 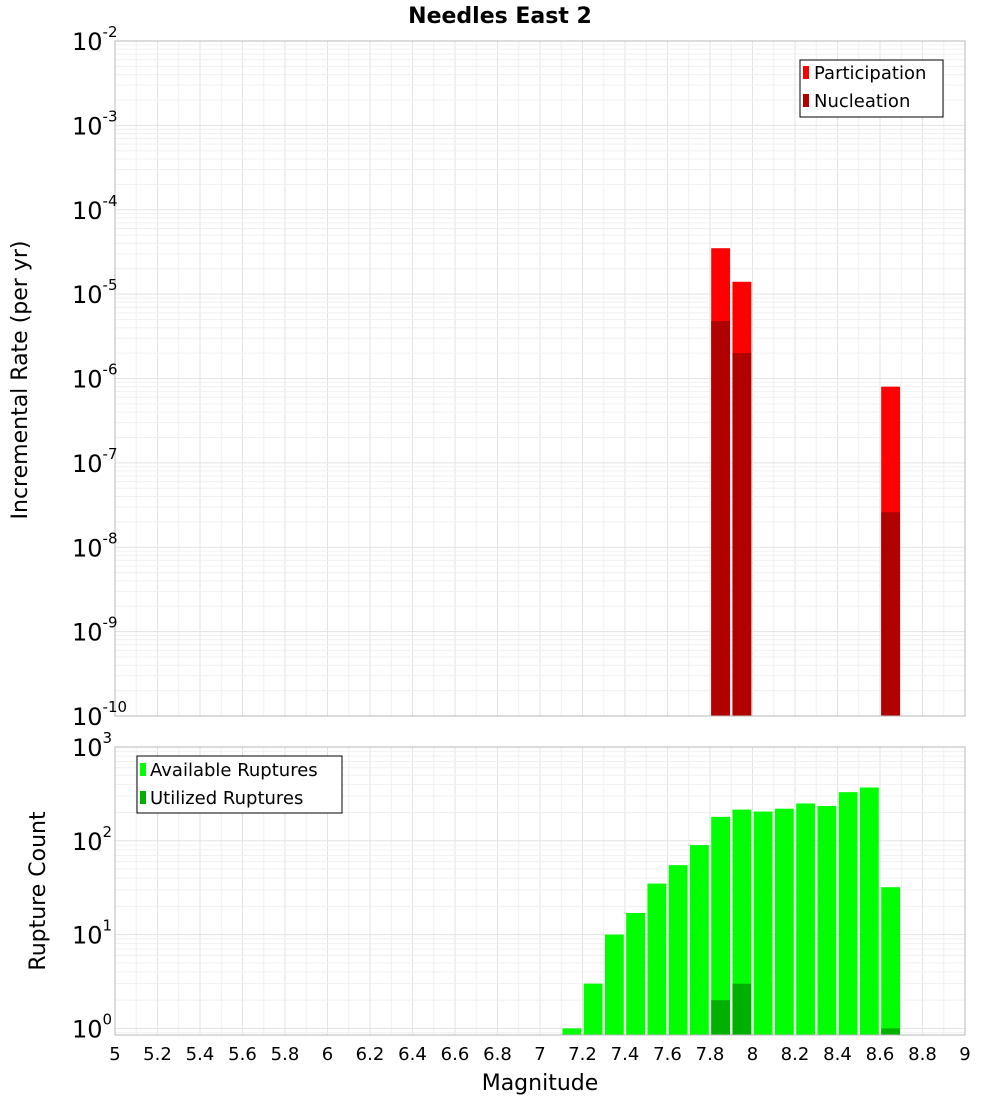 I want to click on y-tick-label: 10⁰, so click(x=92, y=1026).